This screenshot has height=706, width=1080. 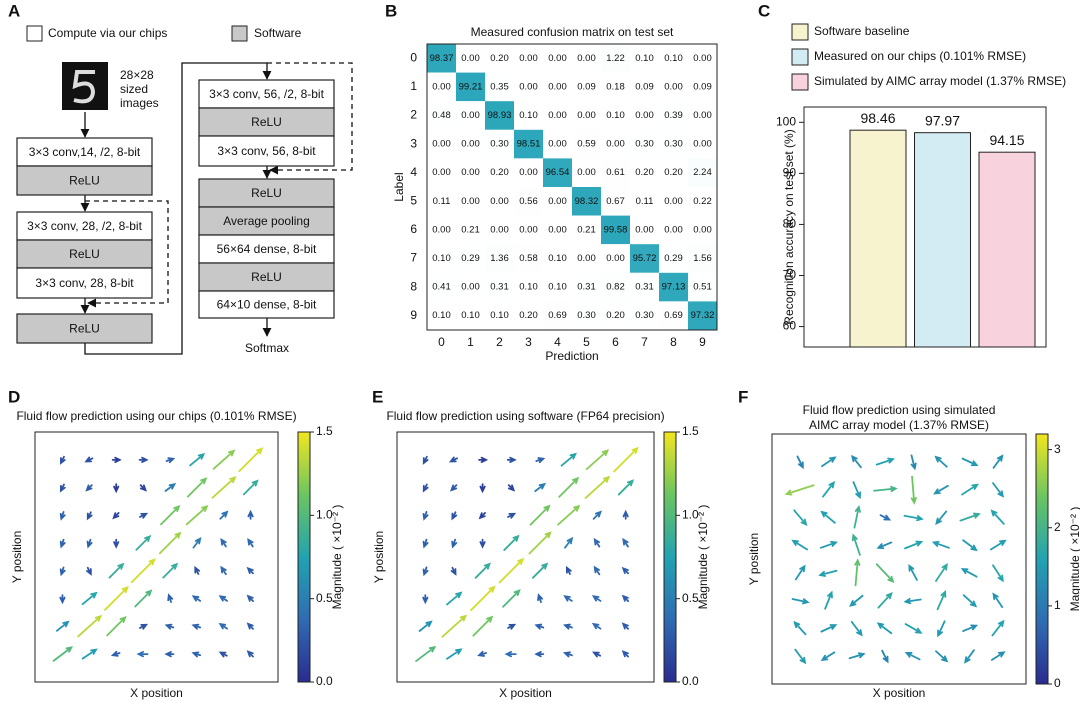 What do you see at coordinates (267, 94) in the screenshot?
I see `block-label: 3×3 conv, 56, /2, 8-bit` at bounding box center [267, 94].